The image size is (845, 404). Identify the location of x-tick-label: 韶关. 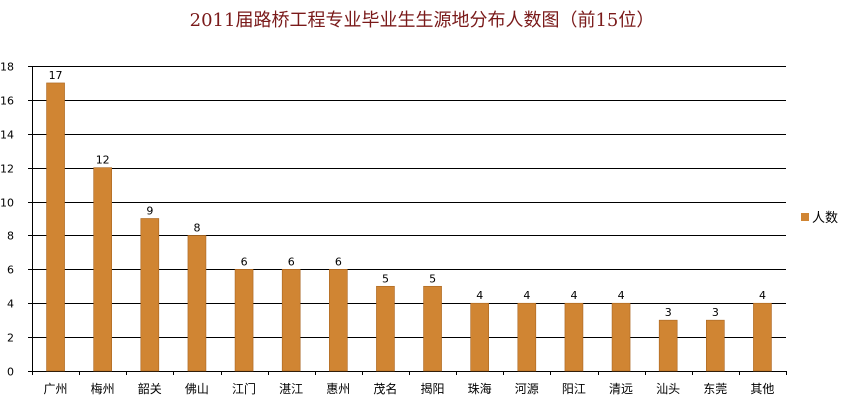
(150, 388).